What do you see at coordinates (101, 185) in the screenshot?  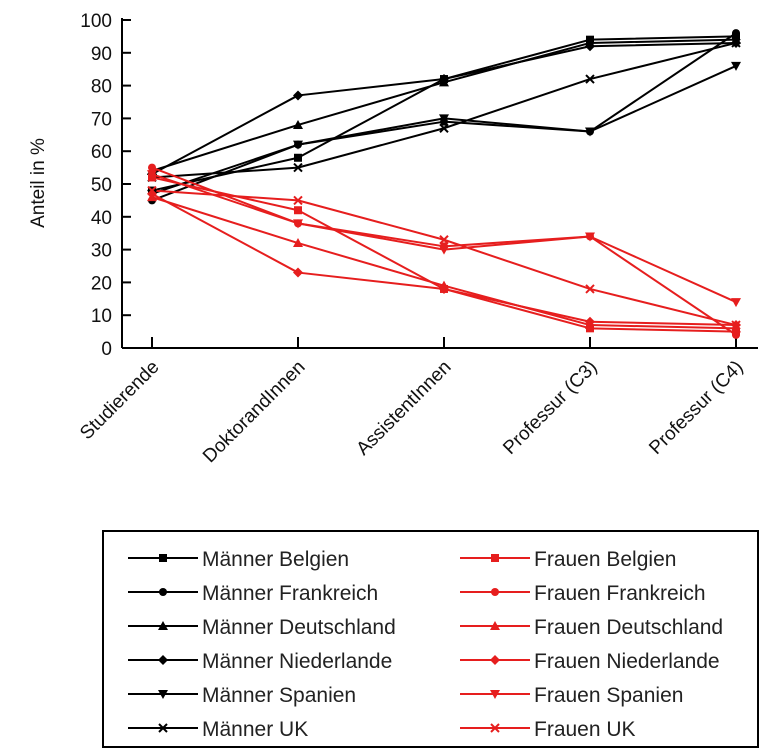 I see `y-tick-label: 50` at bounding box center [101, 185].